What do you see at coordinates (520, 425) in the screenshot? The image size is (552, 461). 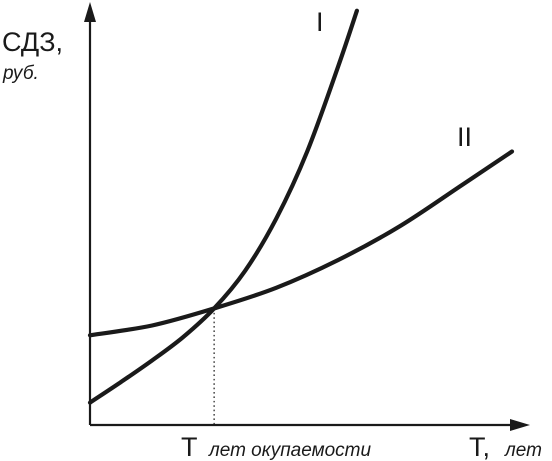 I see `x-axis-arrow` at bounding box center [520, 425].